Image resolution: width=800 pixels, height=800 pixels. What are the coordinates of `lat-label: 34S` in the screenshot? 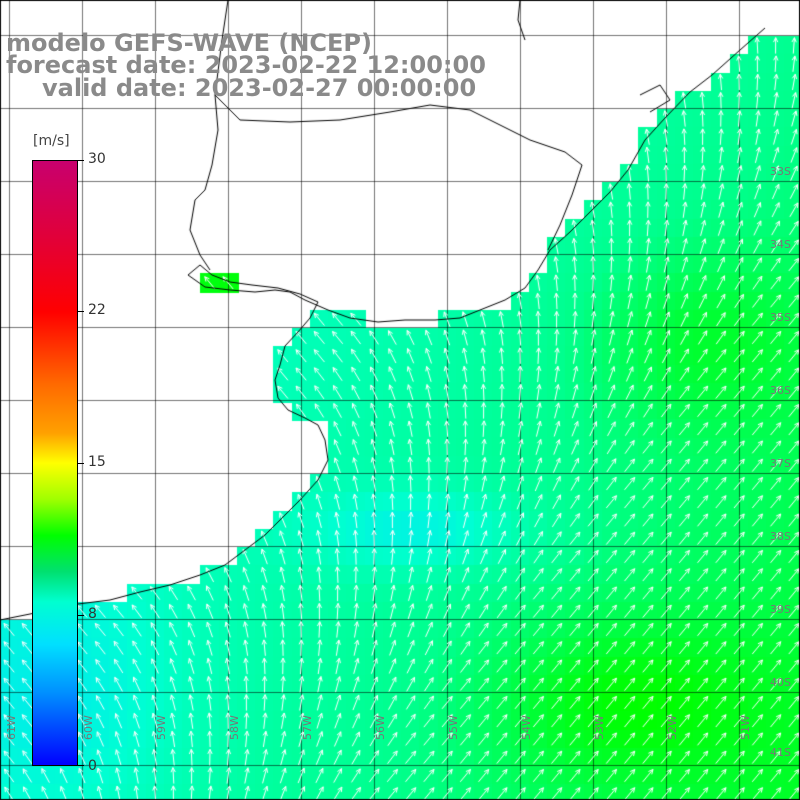 It's located at (780, 244).